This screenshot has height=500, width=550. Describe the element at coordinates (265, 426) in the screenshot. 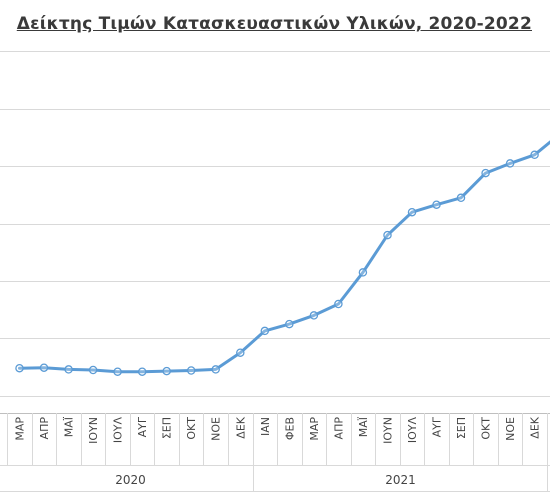

I see `x-tick-label: ΙΑΝ` at that location.